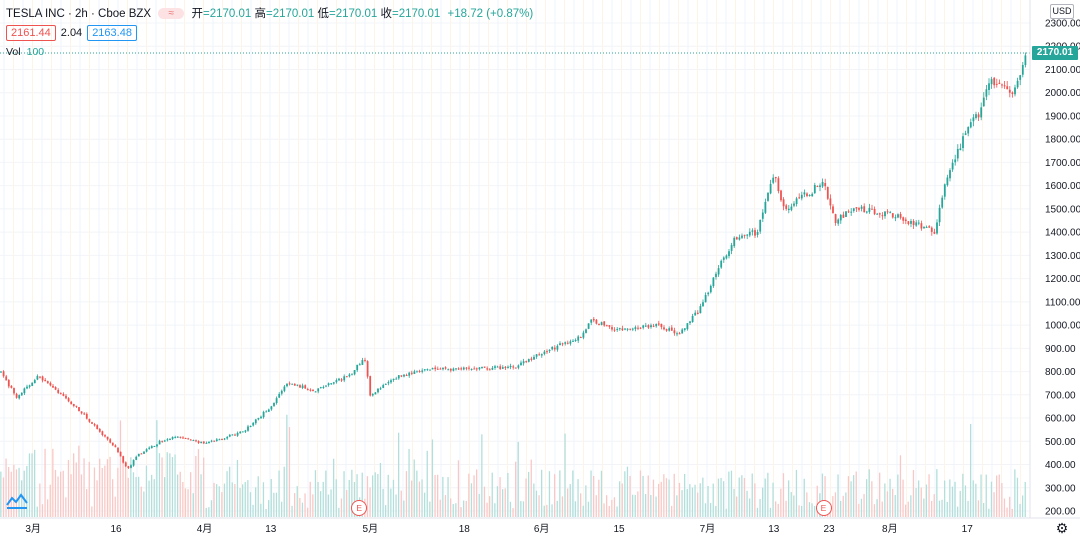 This screenshot has height=540, width=1080. I want to click on tradingview-logo-icon, so click(17, 501).